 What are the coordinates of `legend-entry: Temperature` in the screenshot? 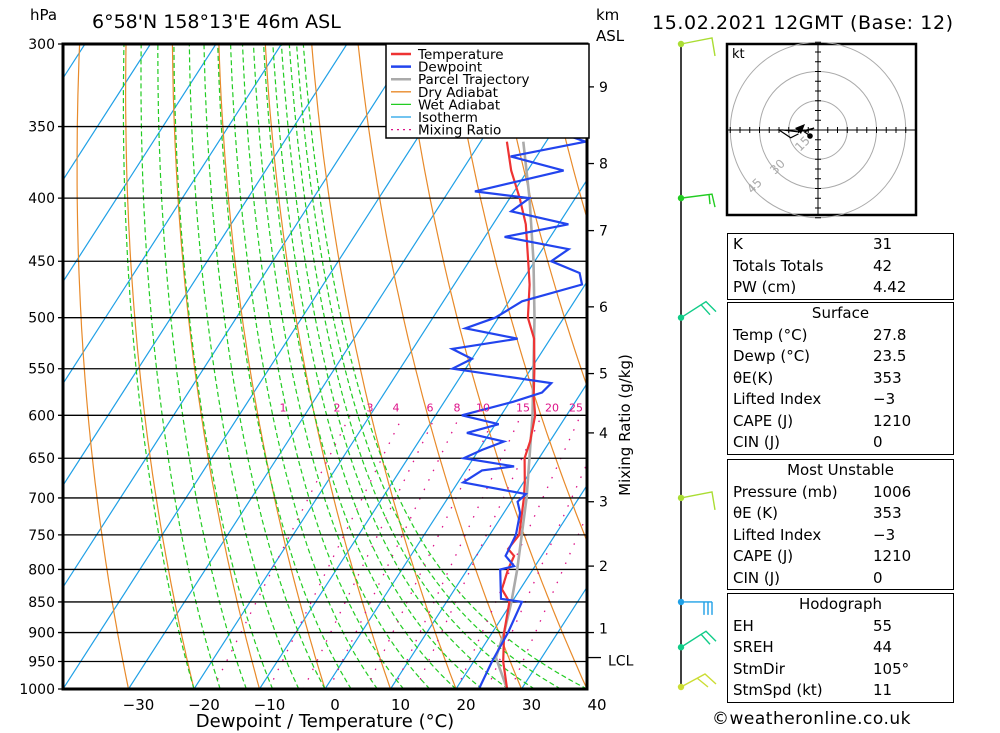 It's located at (460, 55).